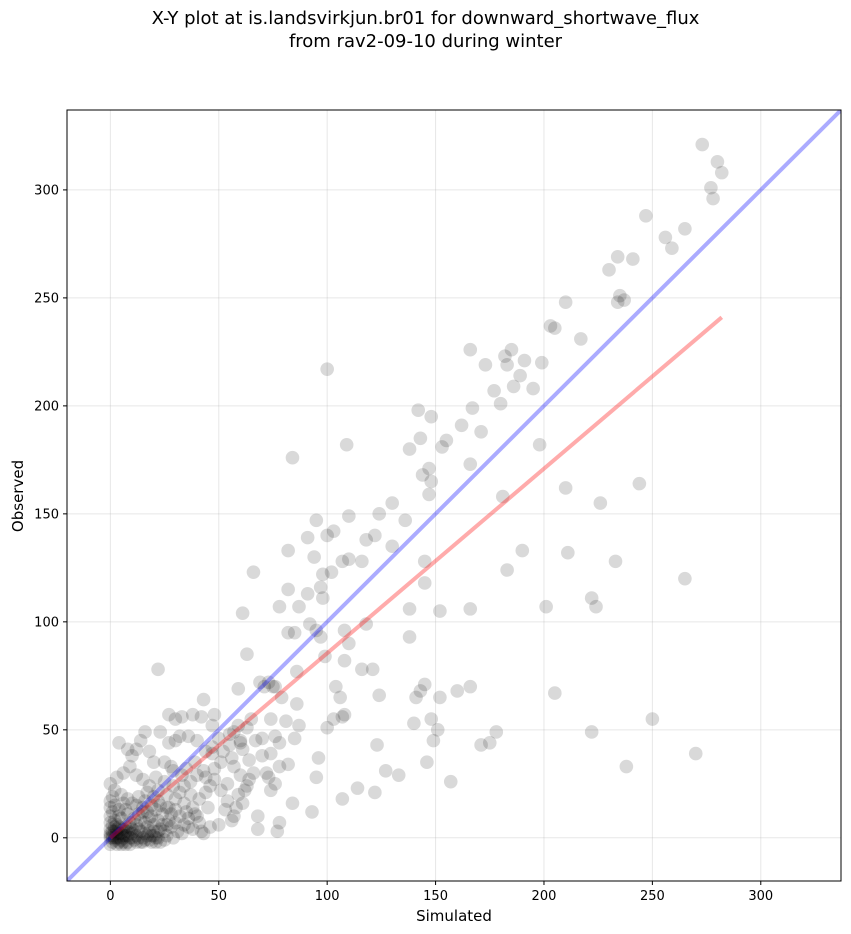 The width and height of the screenshot is (851, 934). I want to click on x-tick-label: 100, so click(327, 896).